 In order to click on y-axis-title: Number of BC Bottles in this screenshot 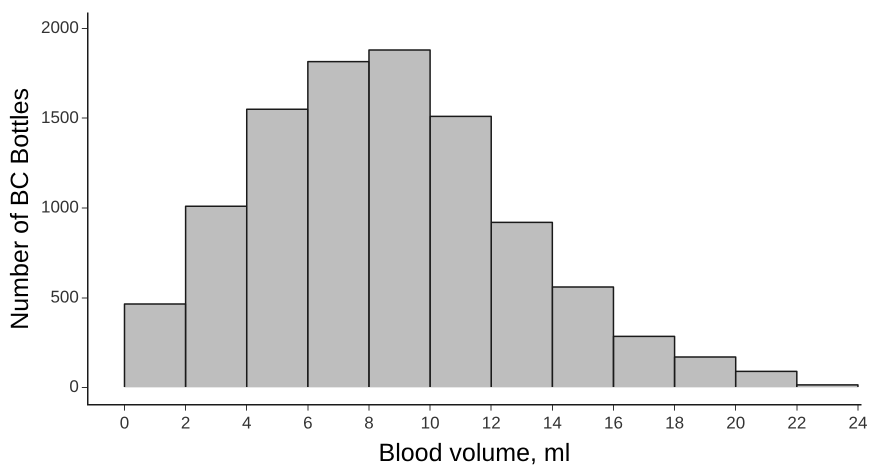, I will do `click(20, 209)`.